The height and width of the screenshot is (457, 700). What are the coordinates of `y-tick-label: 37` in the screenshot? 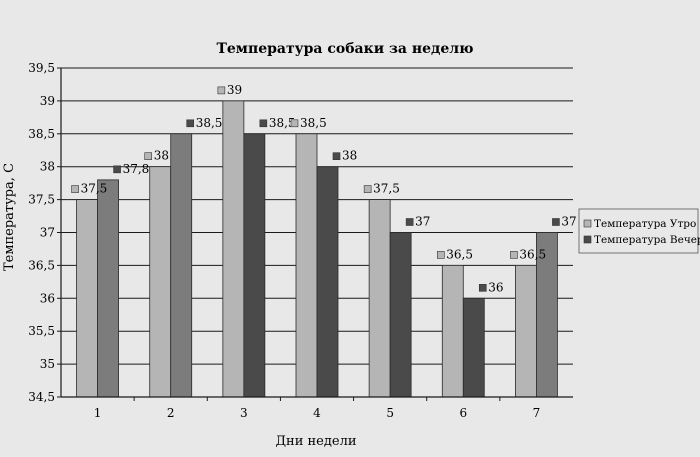 It's located at (47, 233).